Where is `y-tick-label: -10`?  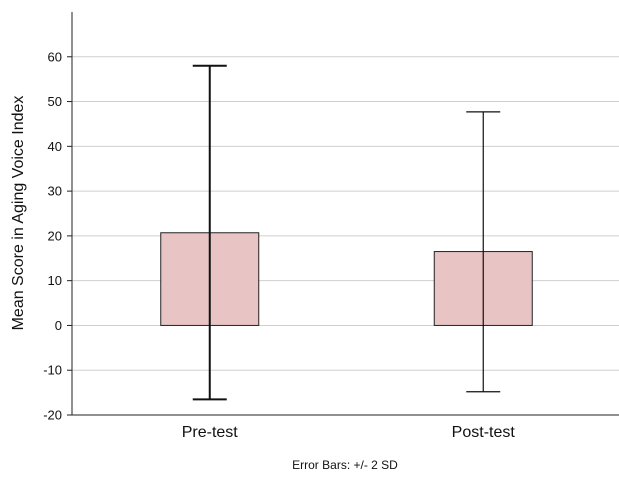
y-tick-label: -10 is located at coordinates (52, 370).